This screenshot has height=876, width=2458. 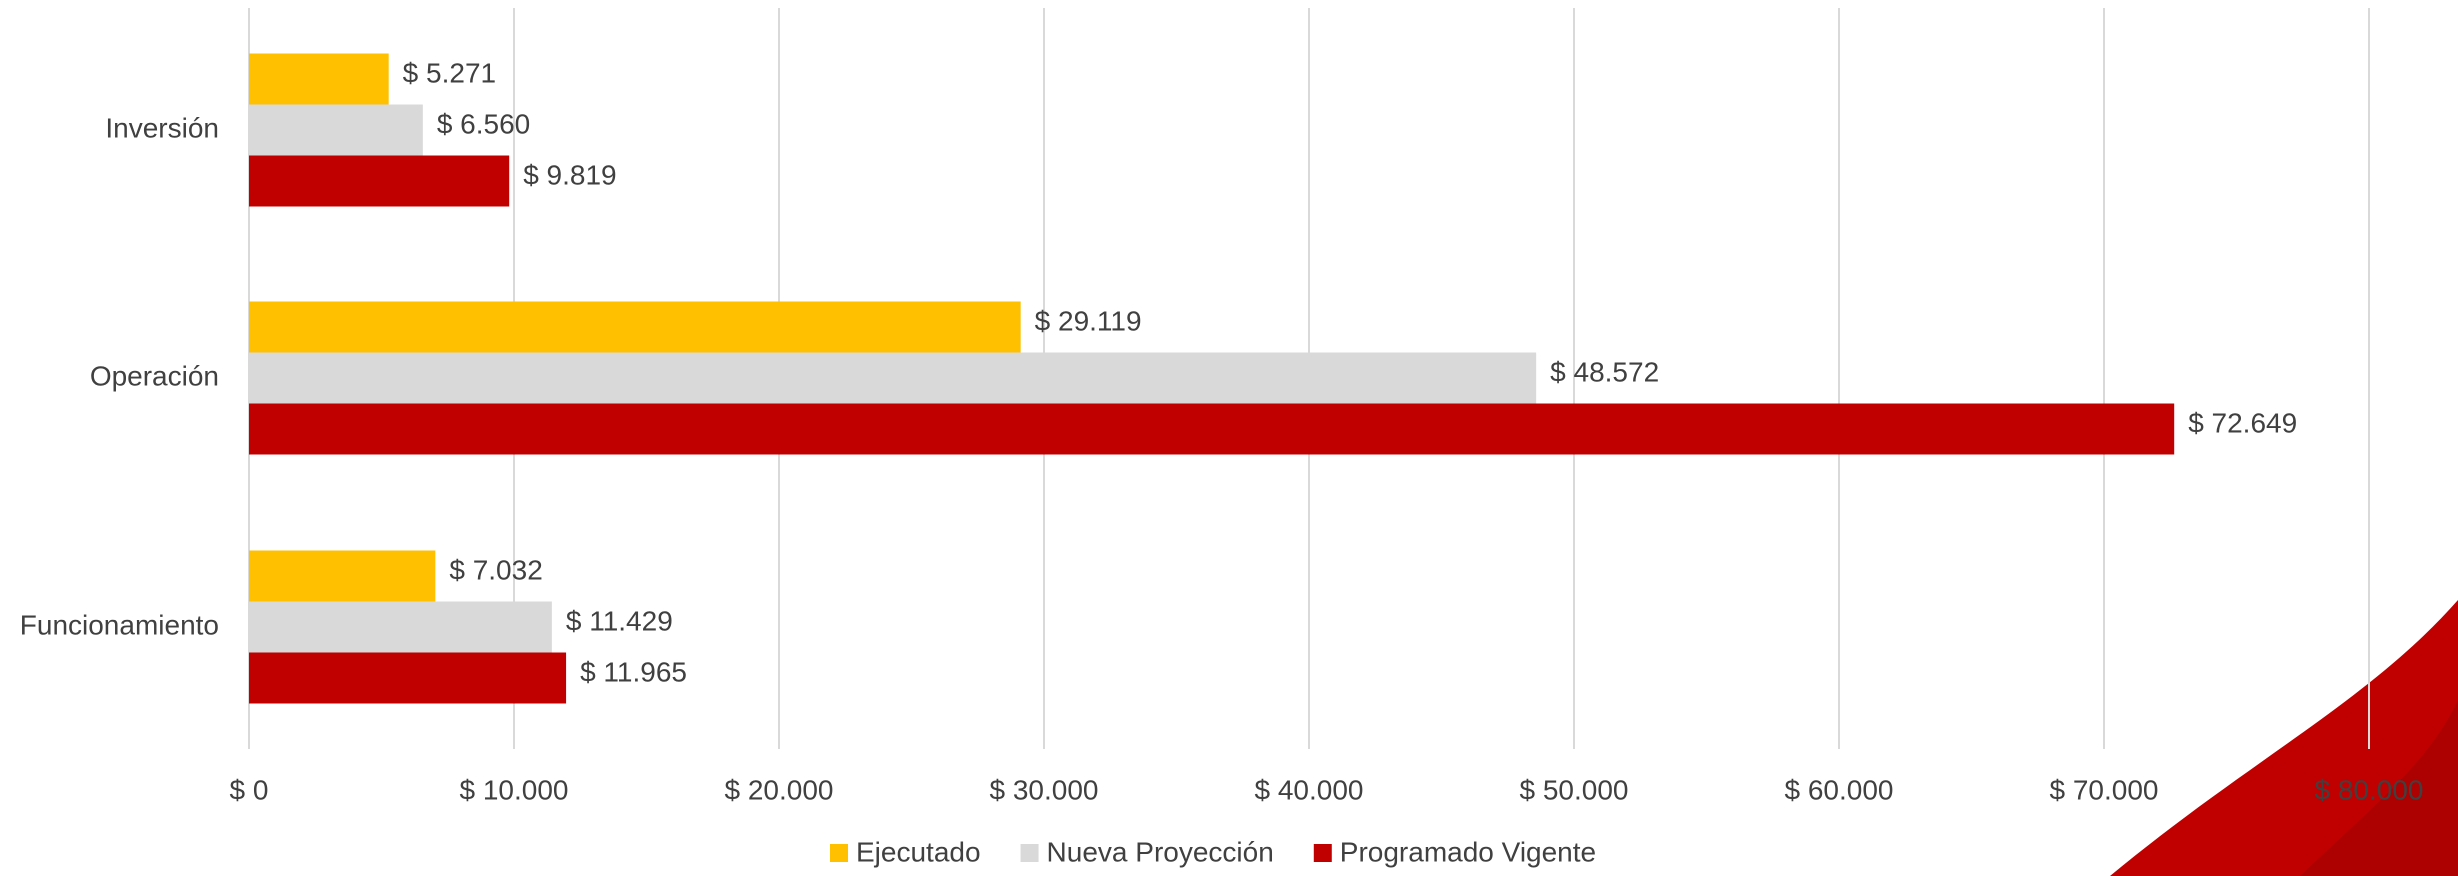 What do you see at coordinates (619, 620) in the screenshot?
I see `value-label: $ 11.429` at bounding box center [619, 620].